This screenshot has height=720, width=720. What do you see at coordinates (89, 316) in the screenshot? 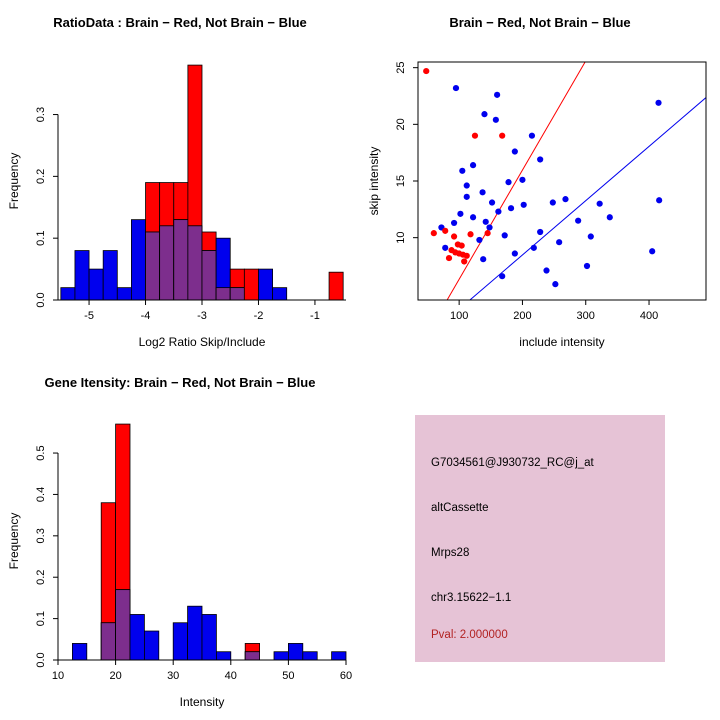
I see `svg-text: -5` at bounding box center [89, 316].